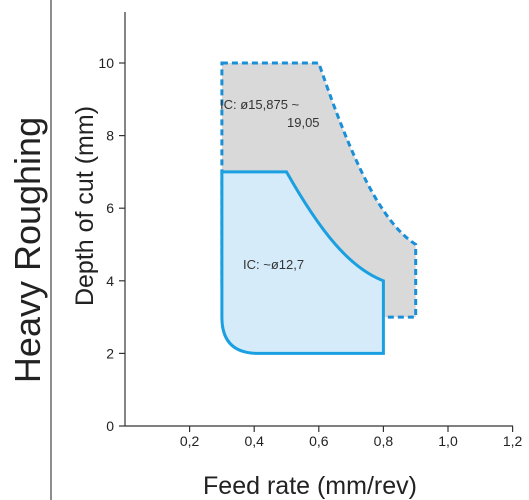 The width and height of the screenshot is (529, 500). I want to click on side-title: Heavy Roughing, so click(27, 250).